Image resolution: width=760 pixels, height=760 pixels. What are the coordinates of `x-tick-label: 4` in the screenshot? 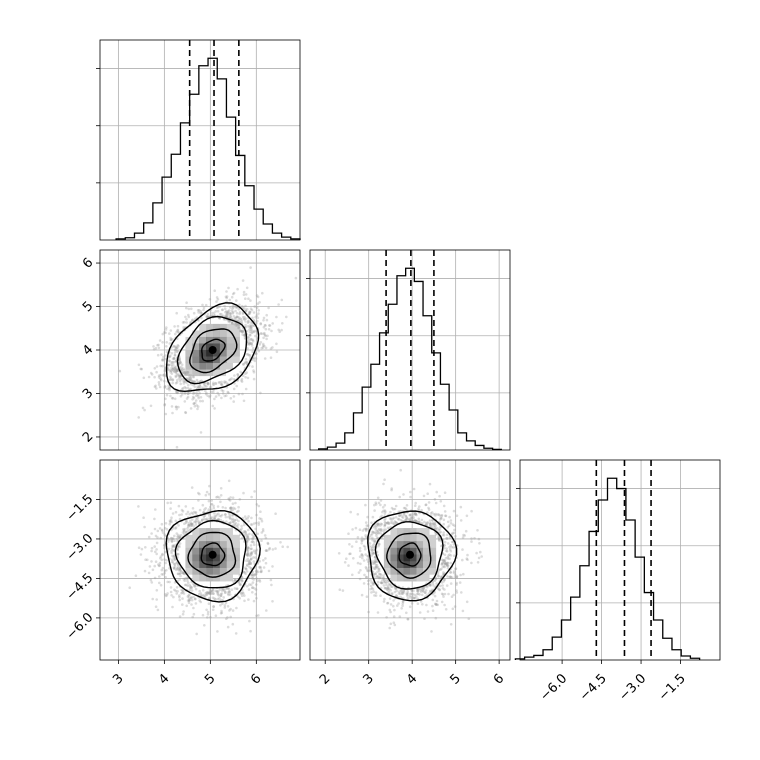 It's located at (412, 679).